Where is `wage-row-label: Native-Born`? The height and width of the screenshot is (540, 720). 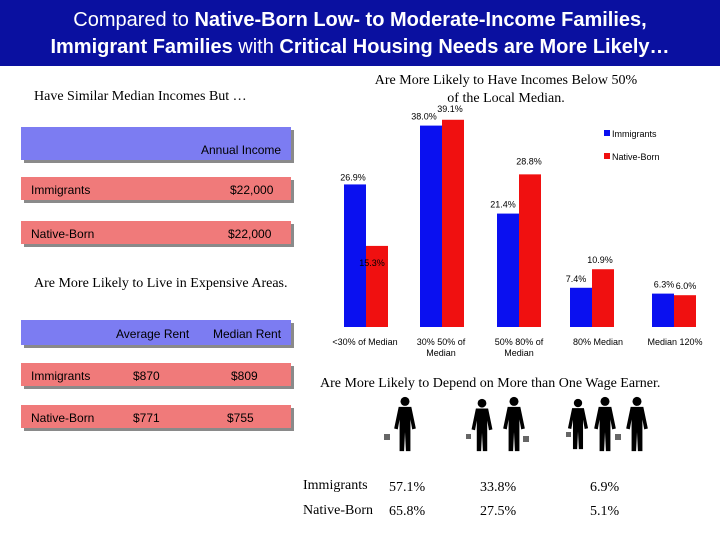
wage-row-label: Native-Born is located at coordinates (338, 510).